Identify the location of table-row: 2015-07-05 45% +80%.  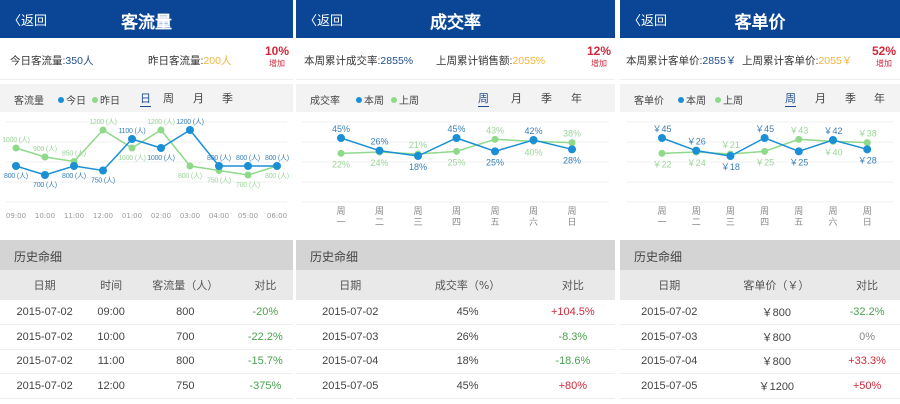
(455, 386).